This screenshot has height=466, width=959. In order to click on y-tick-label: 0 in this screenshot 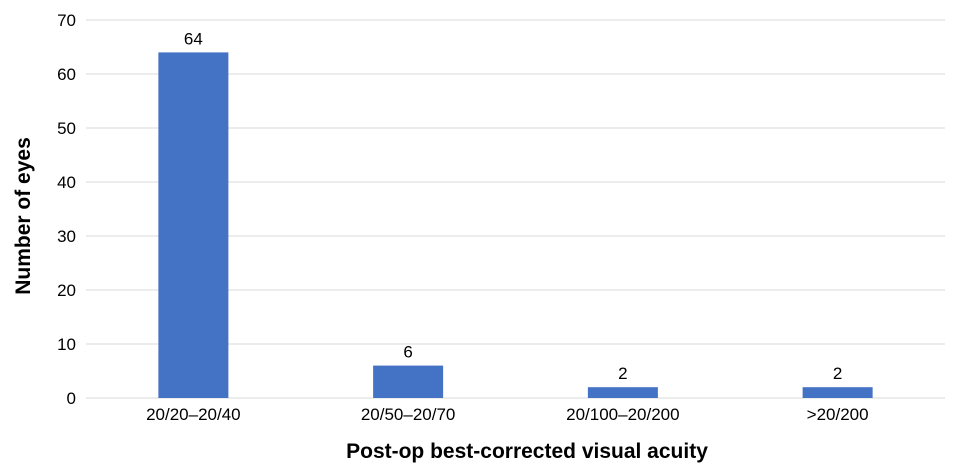, I will do `click(71, 398)`.